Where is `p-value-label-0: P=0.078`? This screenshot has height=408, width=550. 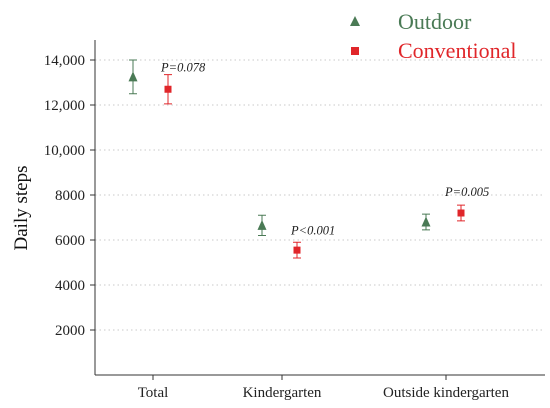 p-value-label-0: P=0.078 is located at coordinates (183, 67).